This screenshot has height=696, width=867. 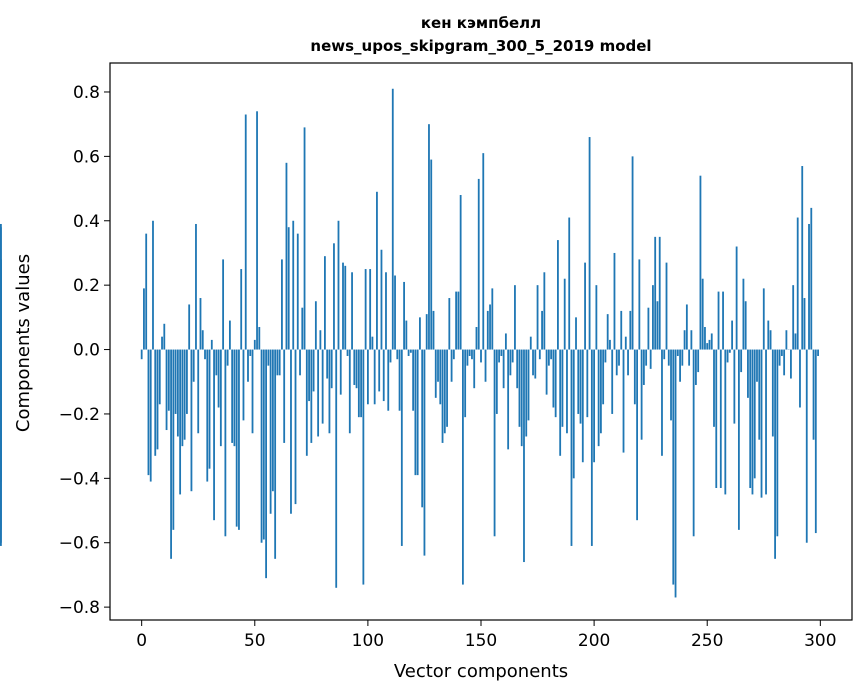 I want to click on x-tick-label: 50, so click(x=255, y=641).